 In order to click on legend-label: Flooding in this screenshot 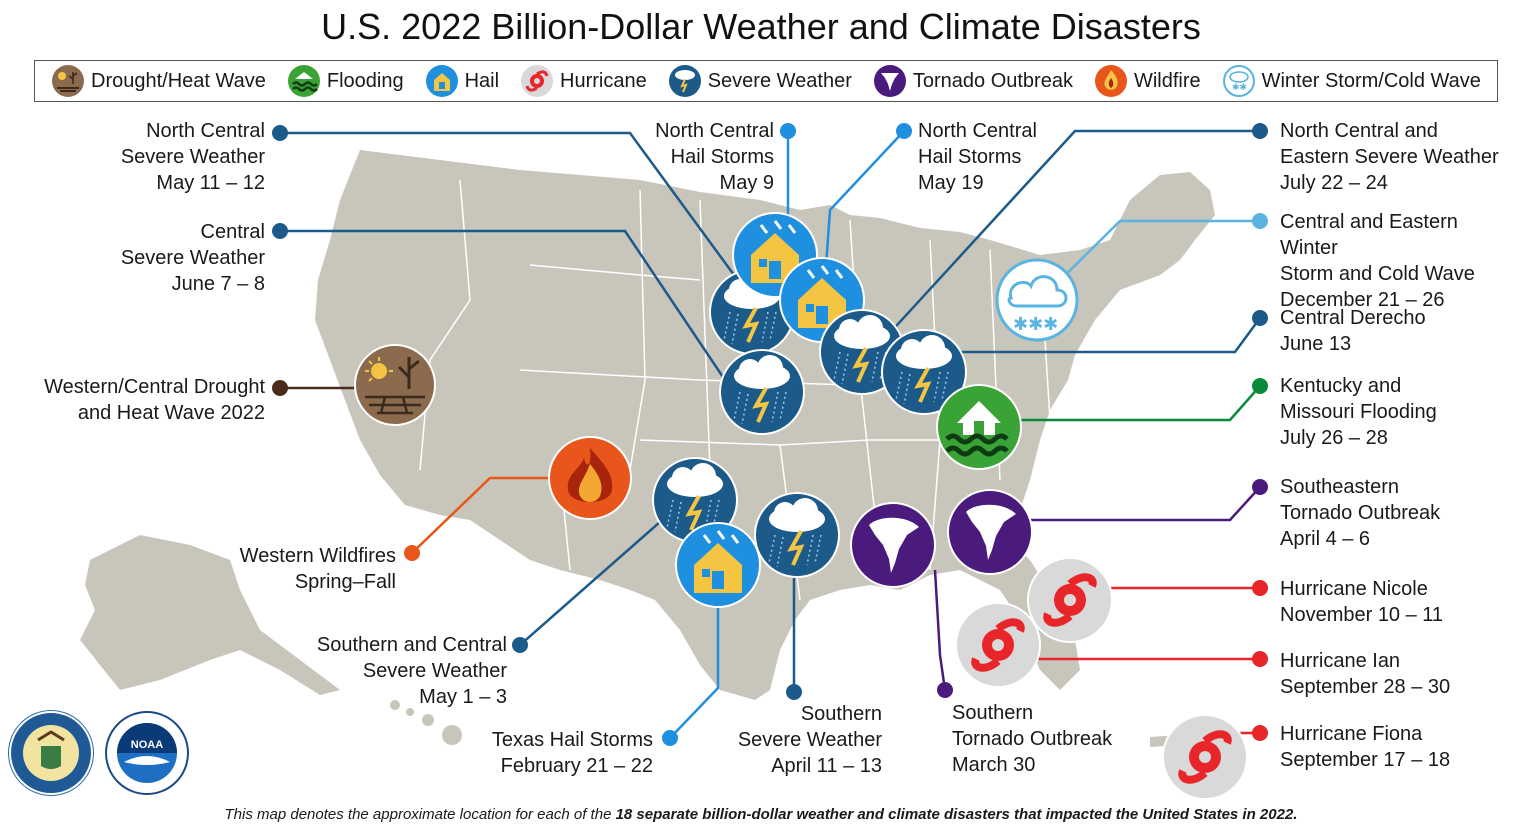, I will do `click(365, 80)`.